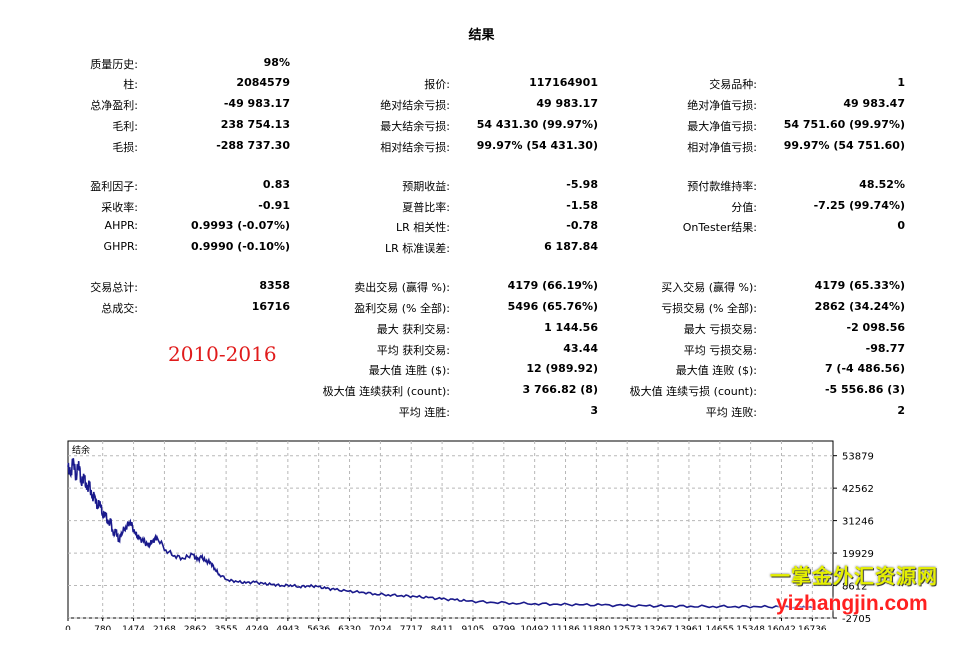 This screenshot has height=657, width=963. What do you see at coordinates (859, 205) in the screenshot?
I see `stat-value: -7.25 (99.74%)` at bounding box center [859, 205].